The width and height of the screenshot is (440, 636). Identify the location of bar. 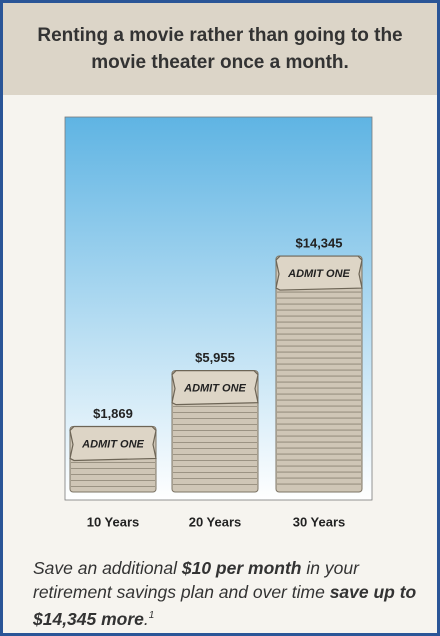
(319, 374).